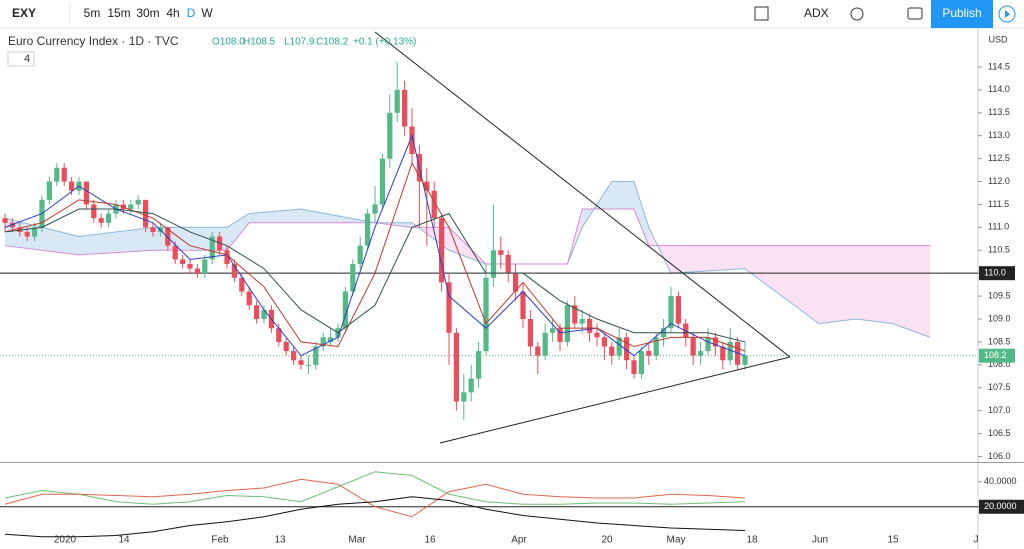  I want to click on interval-button: D, so click(191, 13).